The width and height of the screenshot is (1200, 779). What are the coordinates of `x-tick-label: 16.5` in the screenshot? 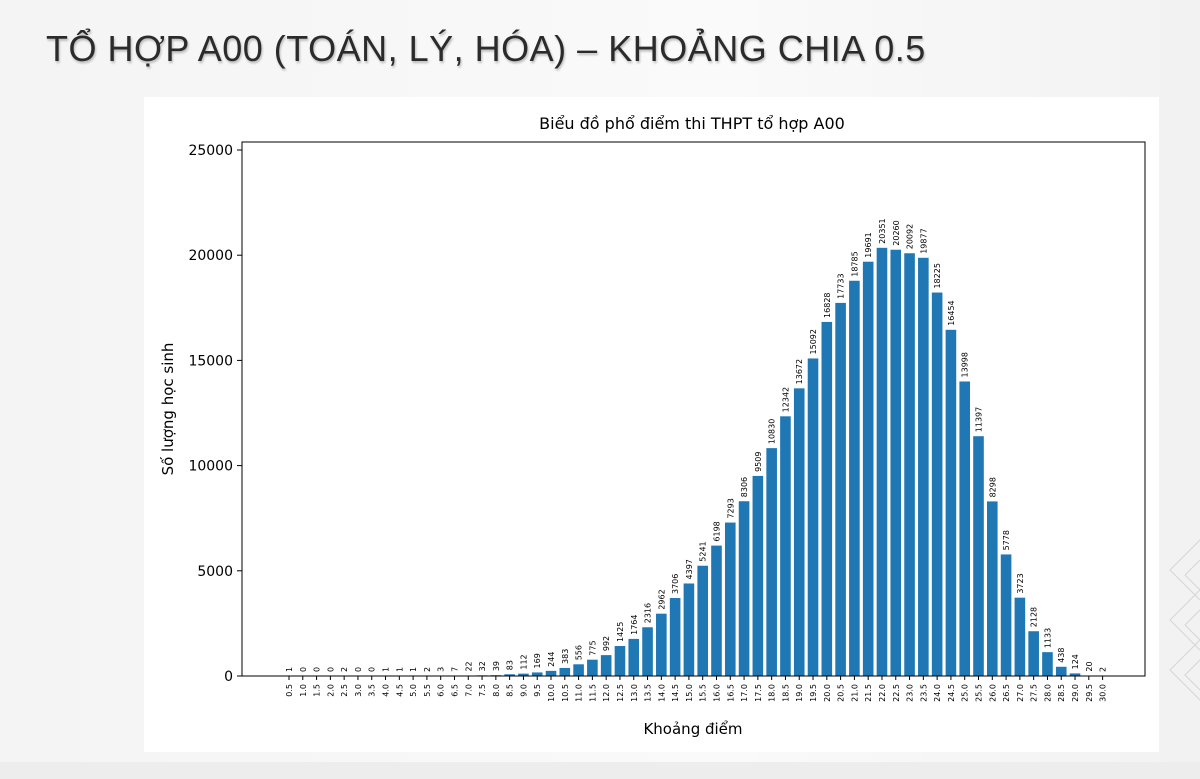 It's located at (730, 693).